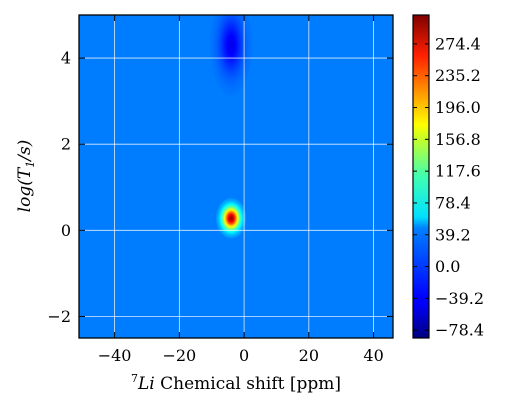 This screenshot has height=409, width=505. I want to click on y-label-main: log(T, so click(25, 189).